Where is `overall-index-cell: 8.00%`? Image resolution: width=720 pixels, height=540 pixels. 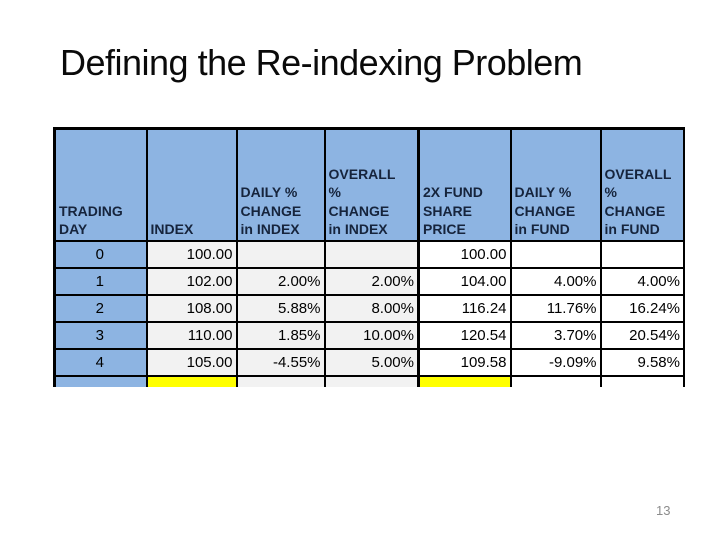 overall-index-cell: 8.00% is located at coordinates (371, 308).